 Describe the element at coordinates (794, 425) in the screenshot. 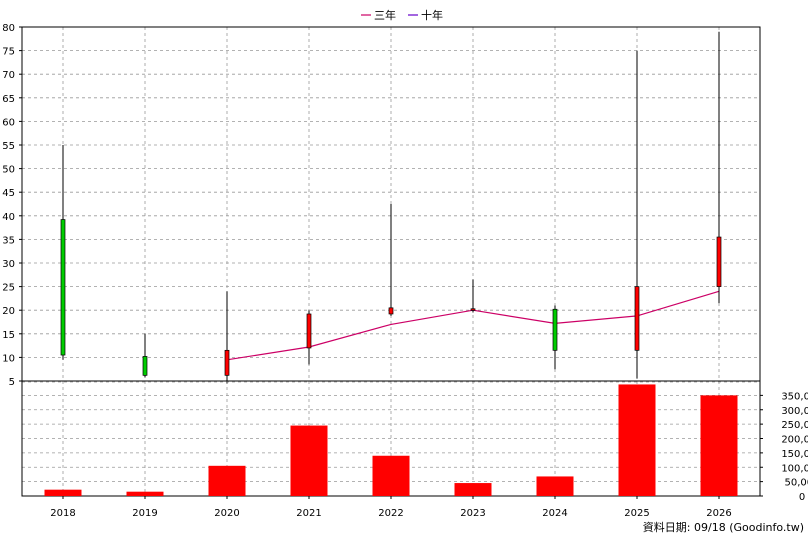

I see `volume-tick-label: 250,000` at that location.